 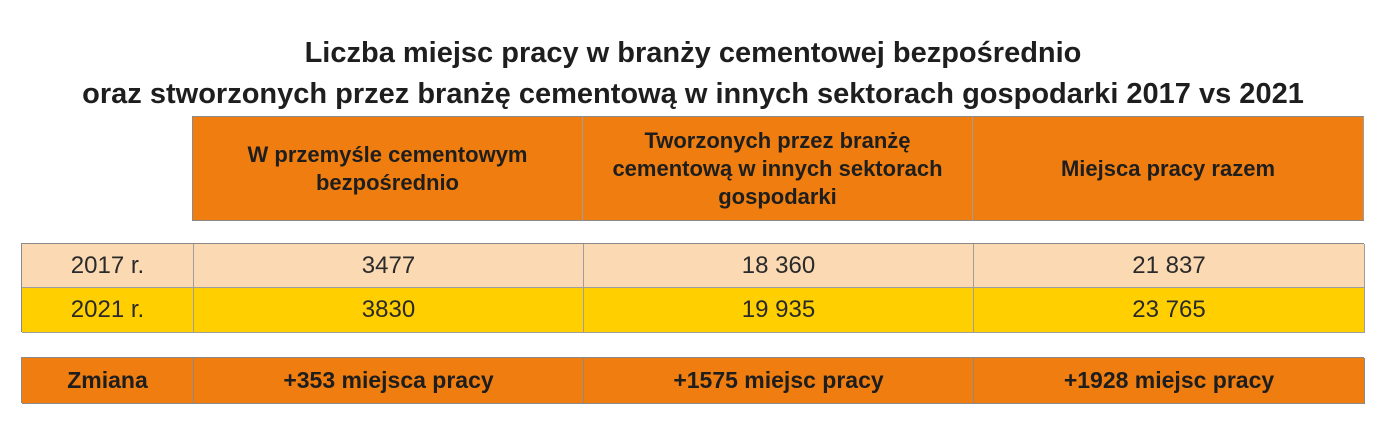 I want to click on cell-2017-other-sectors: 18 360, so click(x=779, y=266).